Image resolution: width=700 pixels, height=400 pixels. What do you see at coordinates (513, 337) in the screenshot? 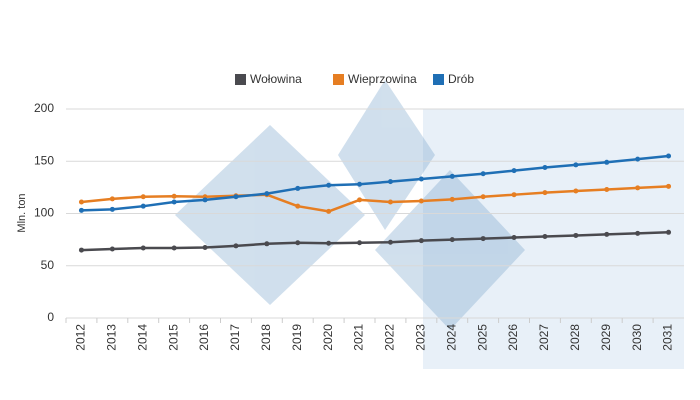
I see `x-tick-label: 2026` at bounding box center [513, 337].